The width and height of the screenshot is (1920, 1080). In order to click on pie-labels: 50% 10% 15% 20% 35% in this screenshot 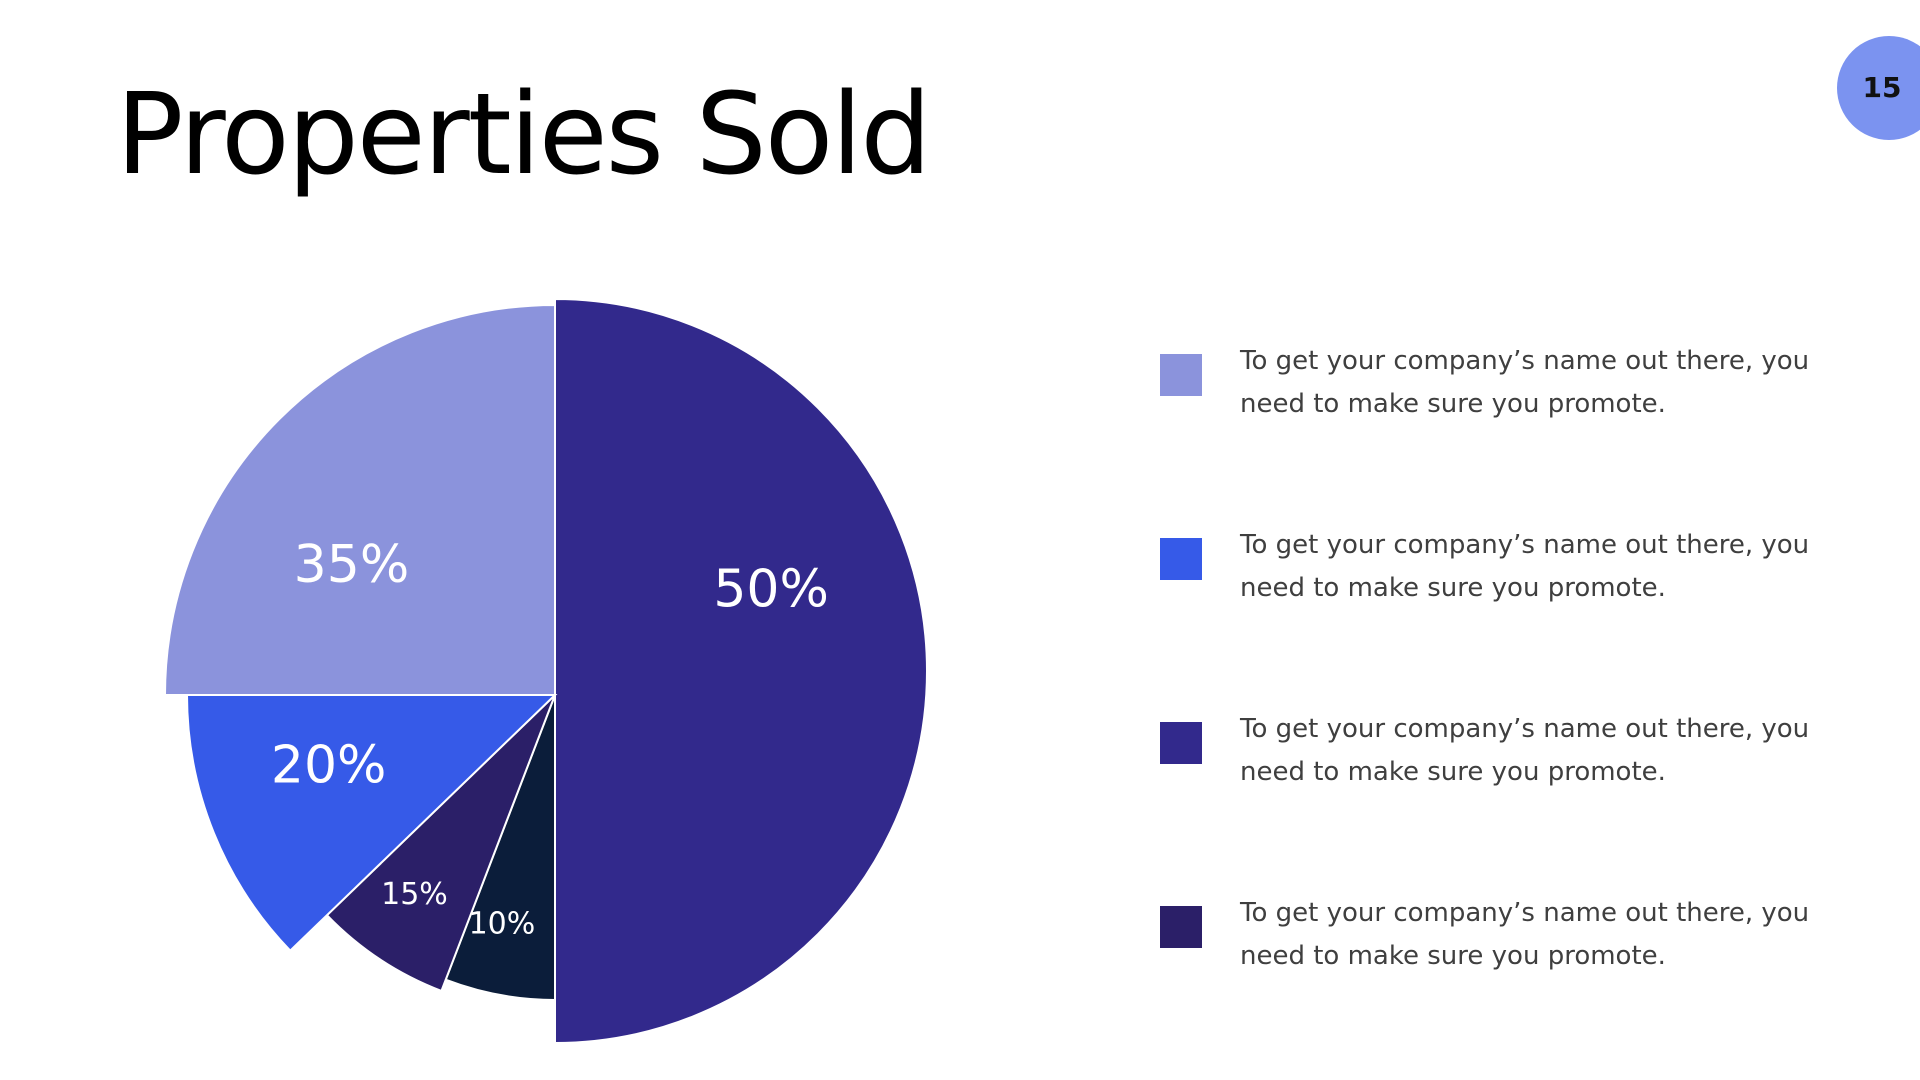, I will do `click(550, 738)`.